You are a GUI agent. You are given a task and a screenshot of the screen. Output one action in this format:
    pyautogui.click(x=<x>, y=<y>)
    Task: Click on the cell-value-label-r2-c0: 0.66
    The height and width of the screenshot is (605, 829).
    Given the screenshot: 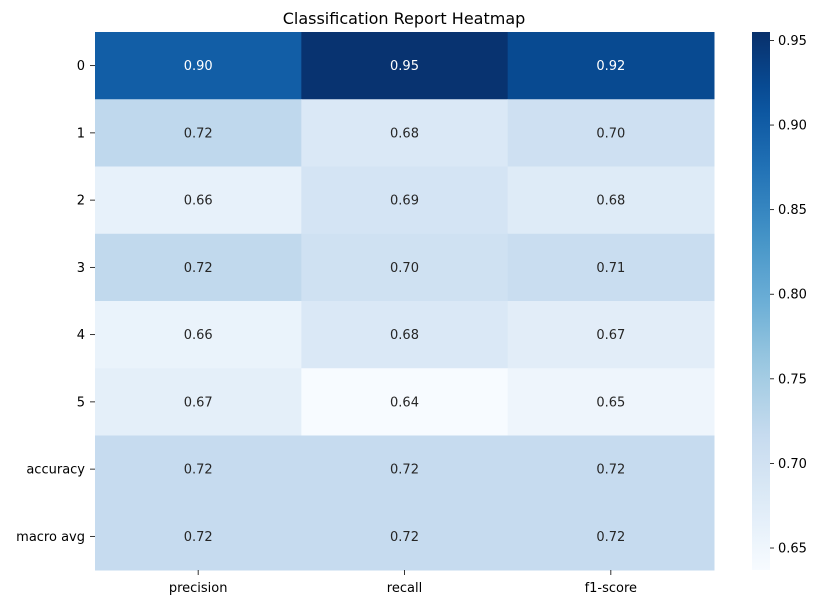 What is the action you would take?
    pyautogui.click(x=198, y=201)
    